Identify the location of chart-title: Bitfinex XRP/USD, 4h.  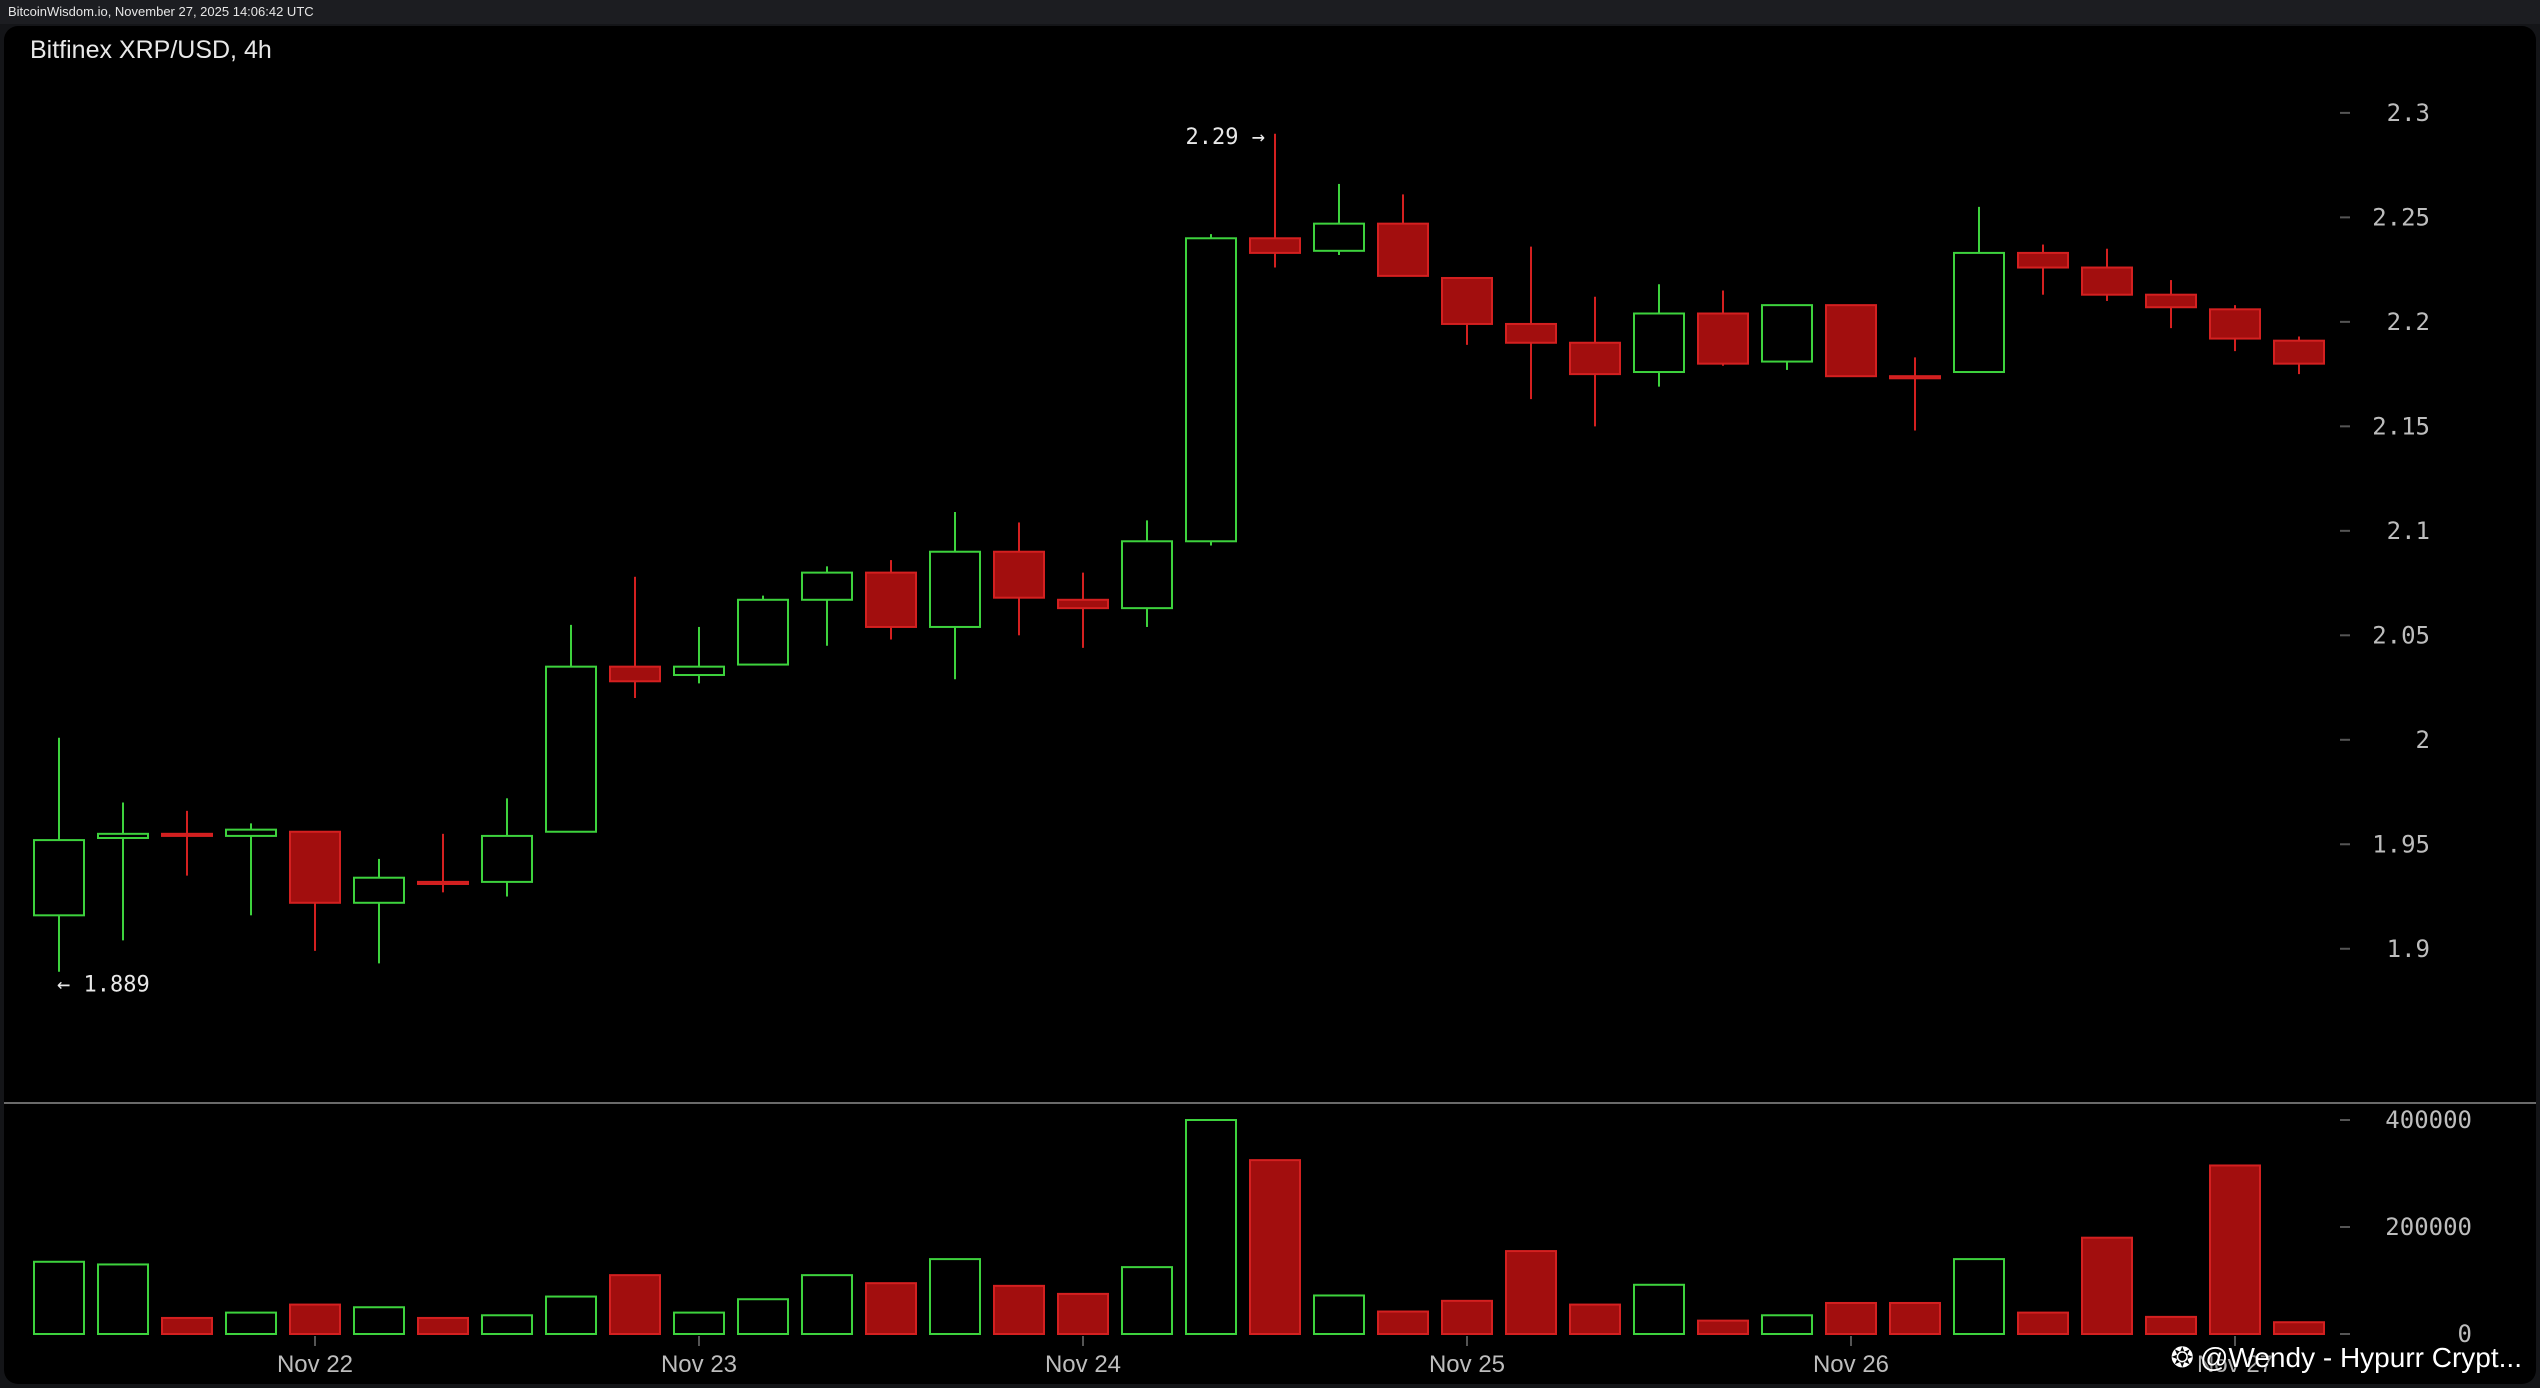
(151, 50).